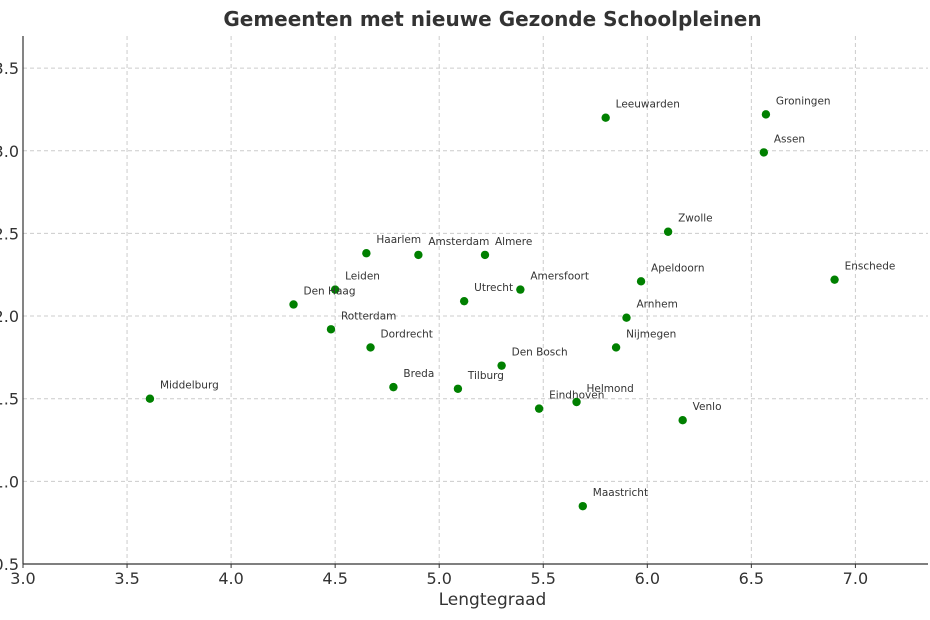  What do you see at coordinates (9, 564) in the screenshot?
I see `y-tick-label: 50.5` at bounding box center [9, 564].